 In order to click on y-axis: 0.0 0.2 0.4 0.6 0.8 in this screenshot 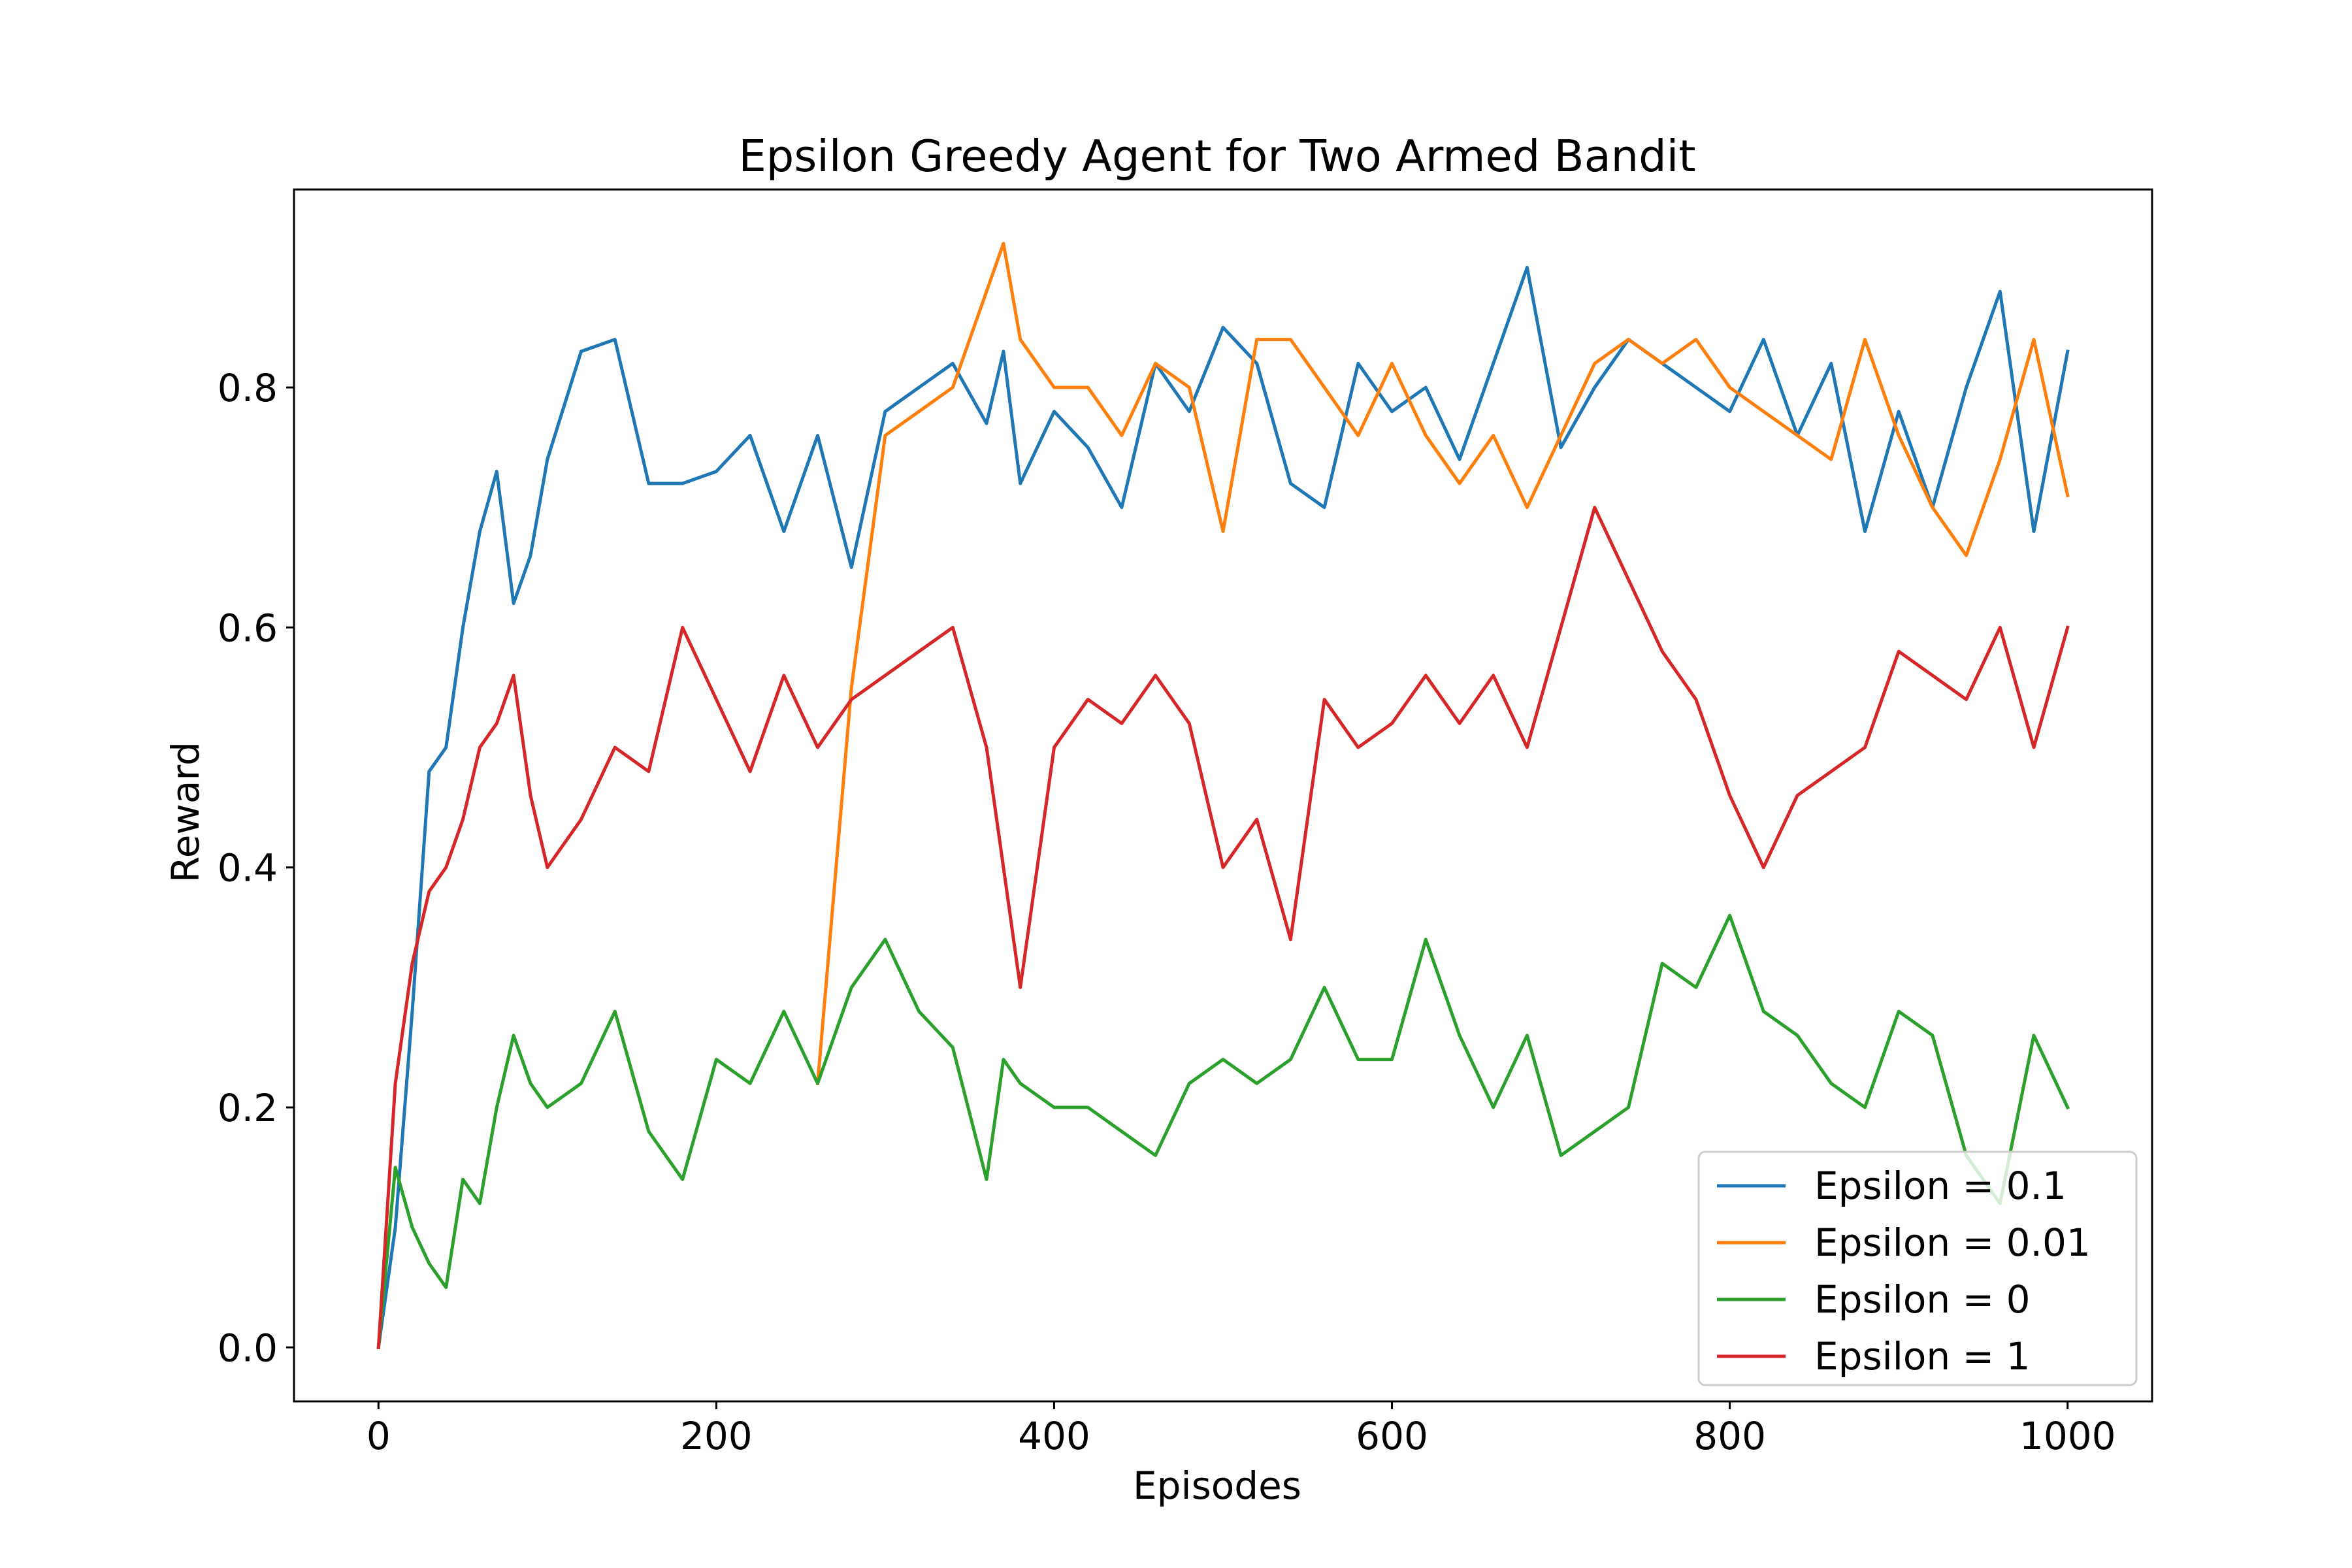, I will do `click(256, 868)`.